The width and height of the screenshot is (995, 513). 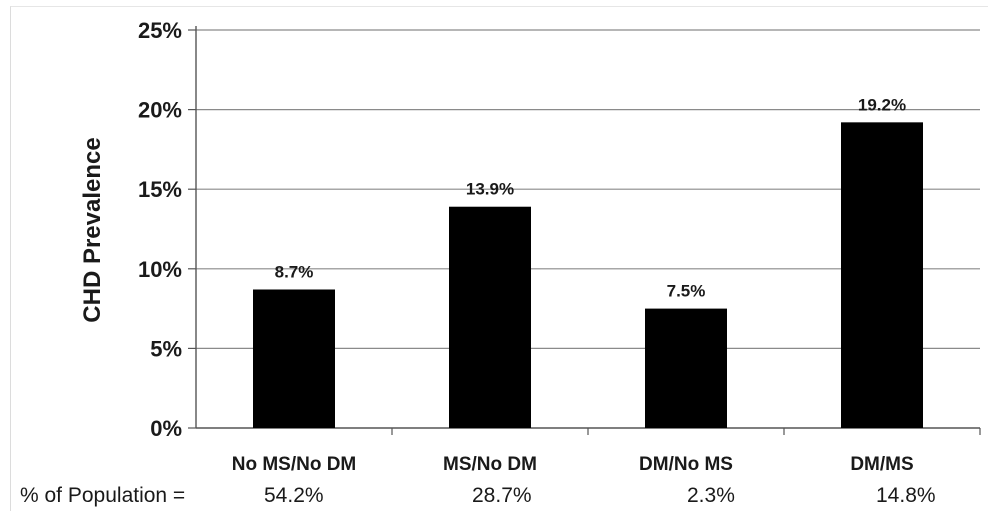 I want to click on y-tick-label: 25%, so click(x=160, y=30).